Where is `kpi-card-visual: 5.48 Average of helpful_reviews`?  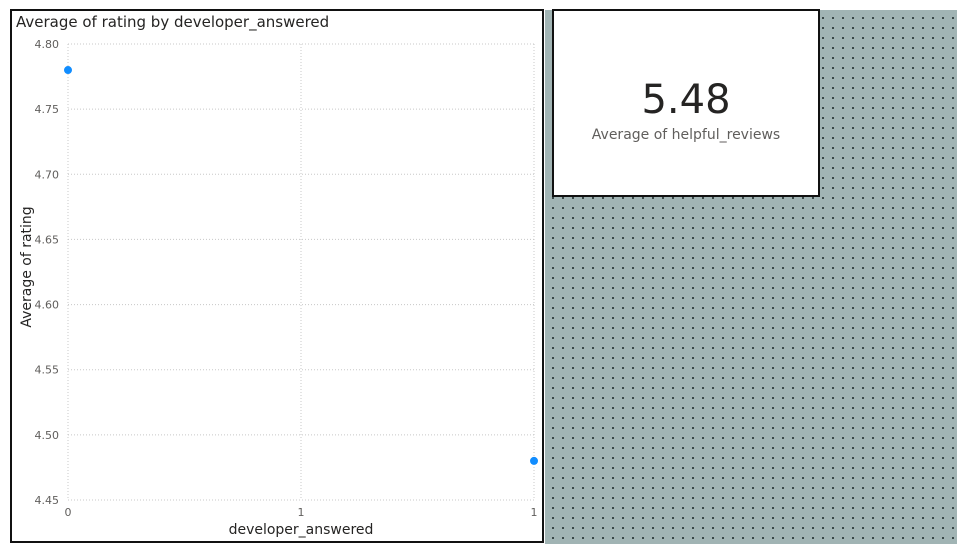
kpi-card-visual: 5.48 Average of helpful_reviews is located at coordinates (686, 103).